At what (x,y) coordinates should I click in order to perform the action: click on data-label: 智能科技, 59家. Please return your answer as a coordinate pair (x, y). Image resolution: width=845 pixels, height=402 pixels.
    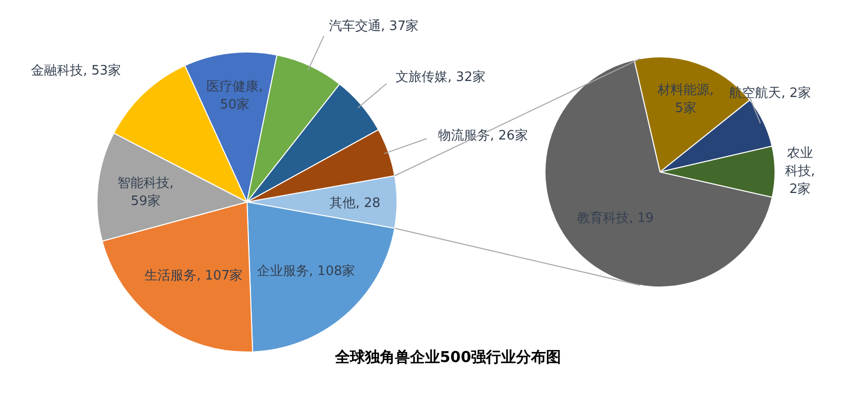
    Looking at the image, I should click on (146, 193).